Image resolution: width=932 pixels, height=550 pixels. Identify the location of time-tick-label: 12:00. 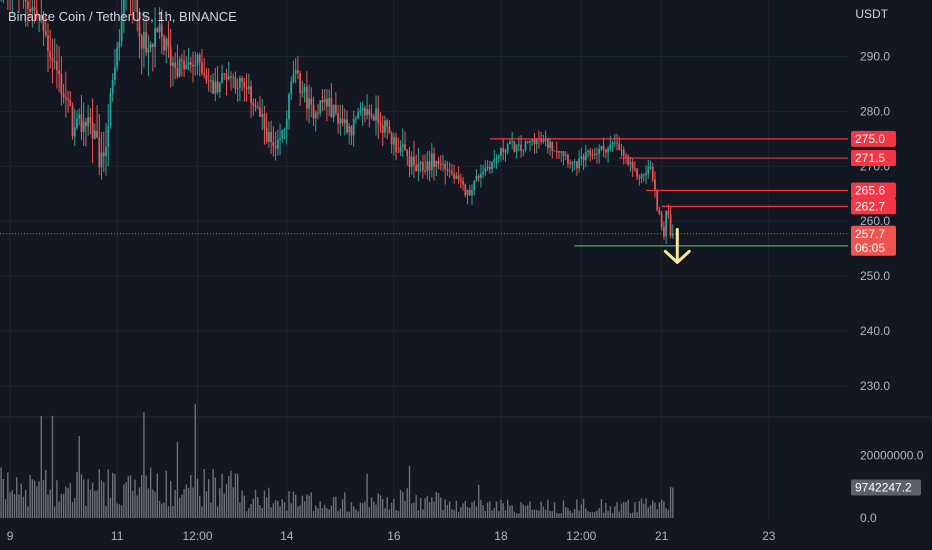
(581, 536).